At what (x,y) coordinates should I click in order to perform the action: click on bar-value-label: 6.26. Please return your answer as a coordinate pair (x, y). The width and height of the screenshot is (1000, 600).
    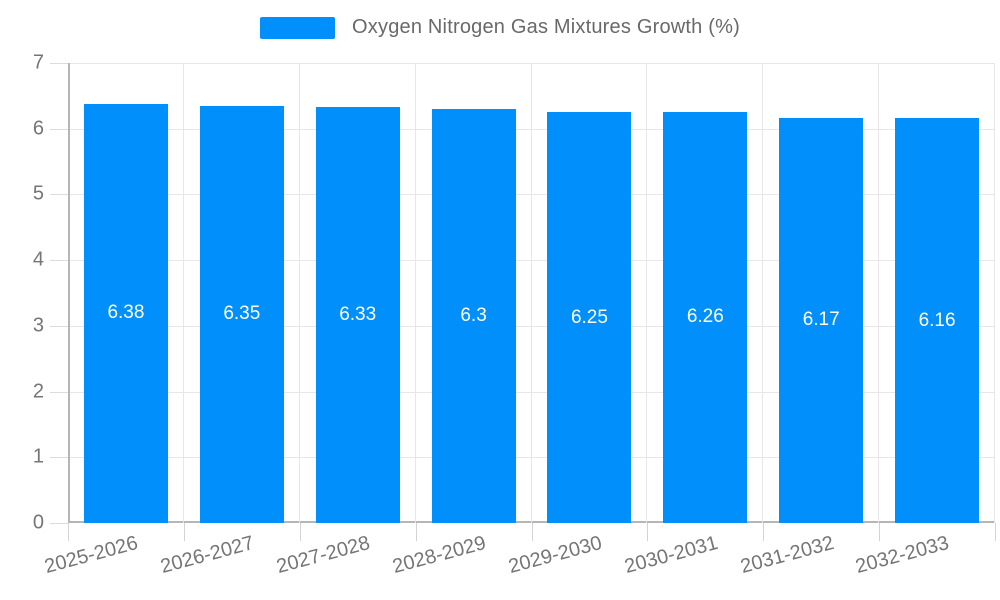
    Looking at the image, I should click on (705, 317).